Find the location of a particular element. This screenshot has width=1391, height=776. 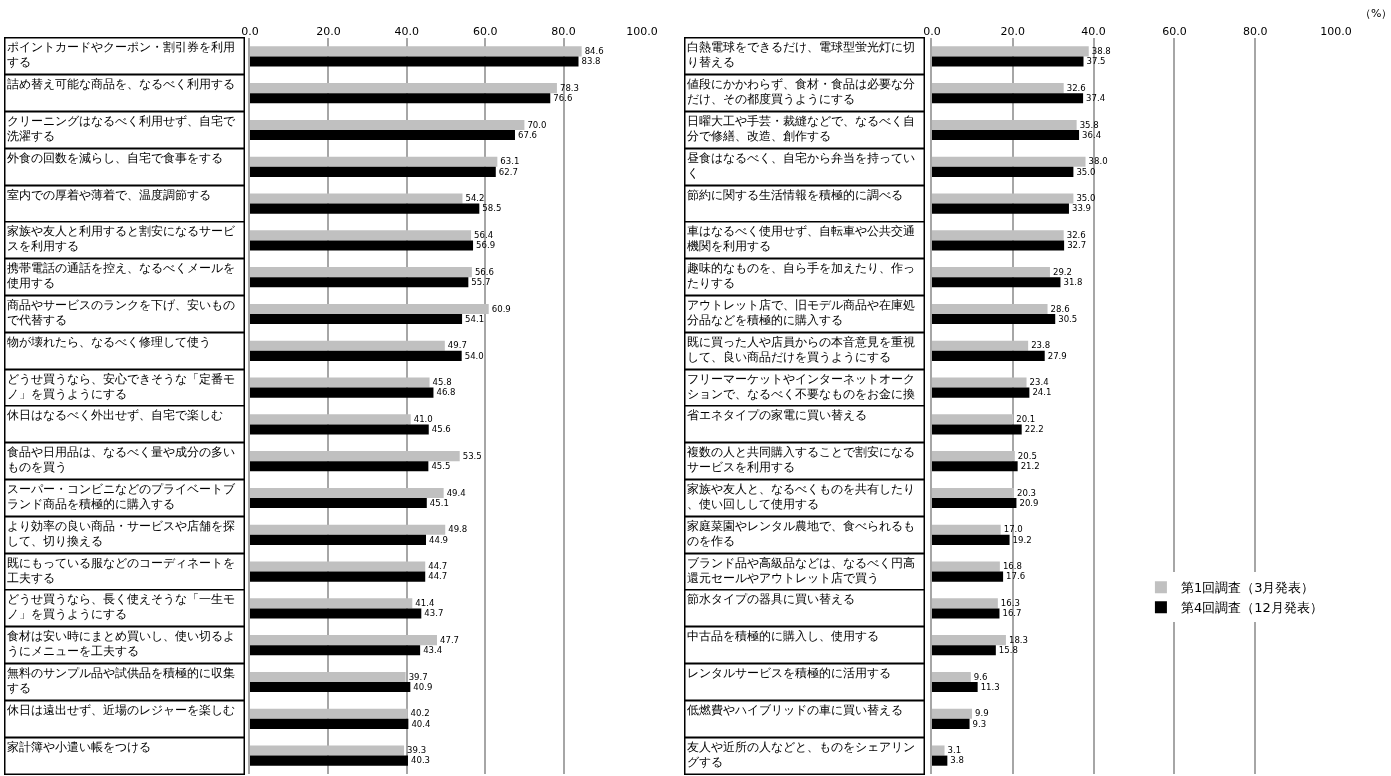

data-label: 62.7 is located at coordinates (508, 171).